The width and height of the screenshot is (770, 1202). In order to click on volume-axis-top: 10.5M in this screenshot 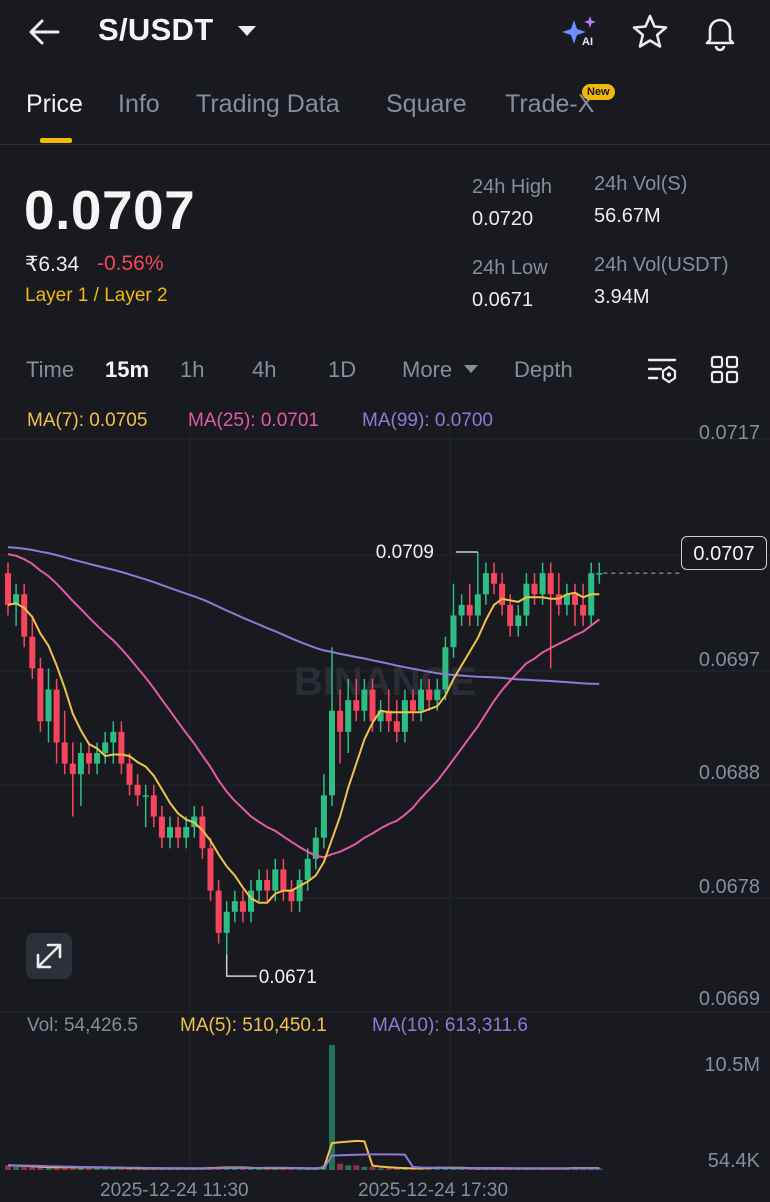, I will do `click(732, 1065)`.